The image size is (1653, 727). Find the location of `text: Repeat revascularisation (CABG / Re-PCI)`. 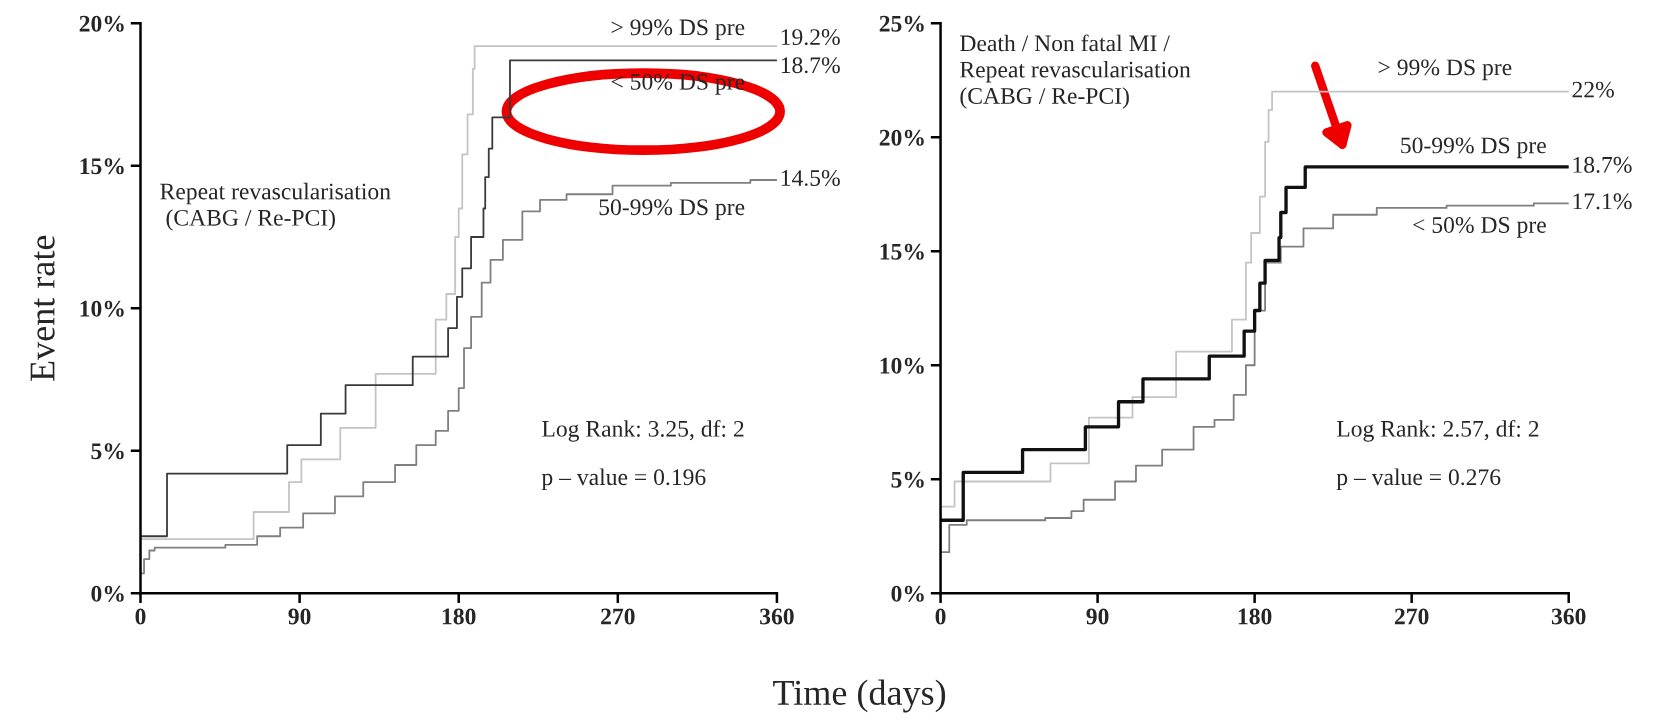

text: Repeat revascularisation (CABG / Re-PCI) is located at coordinates (275, 206).